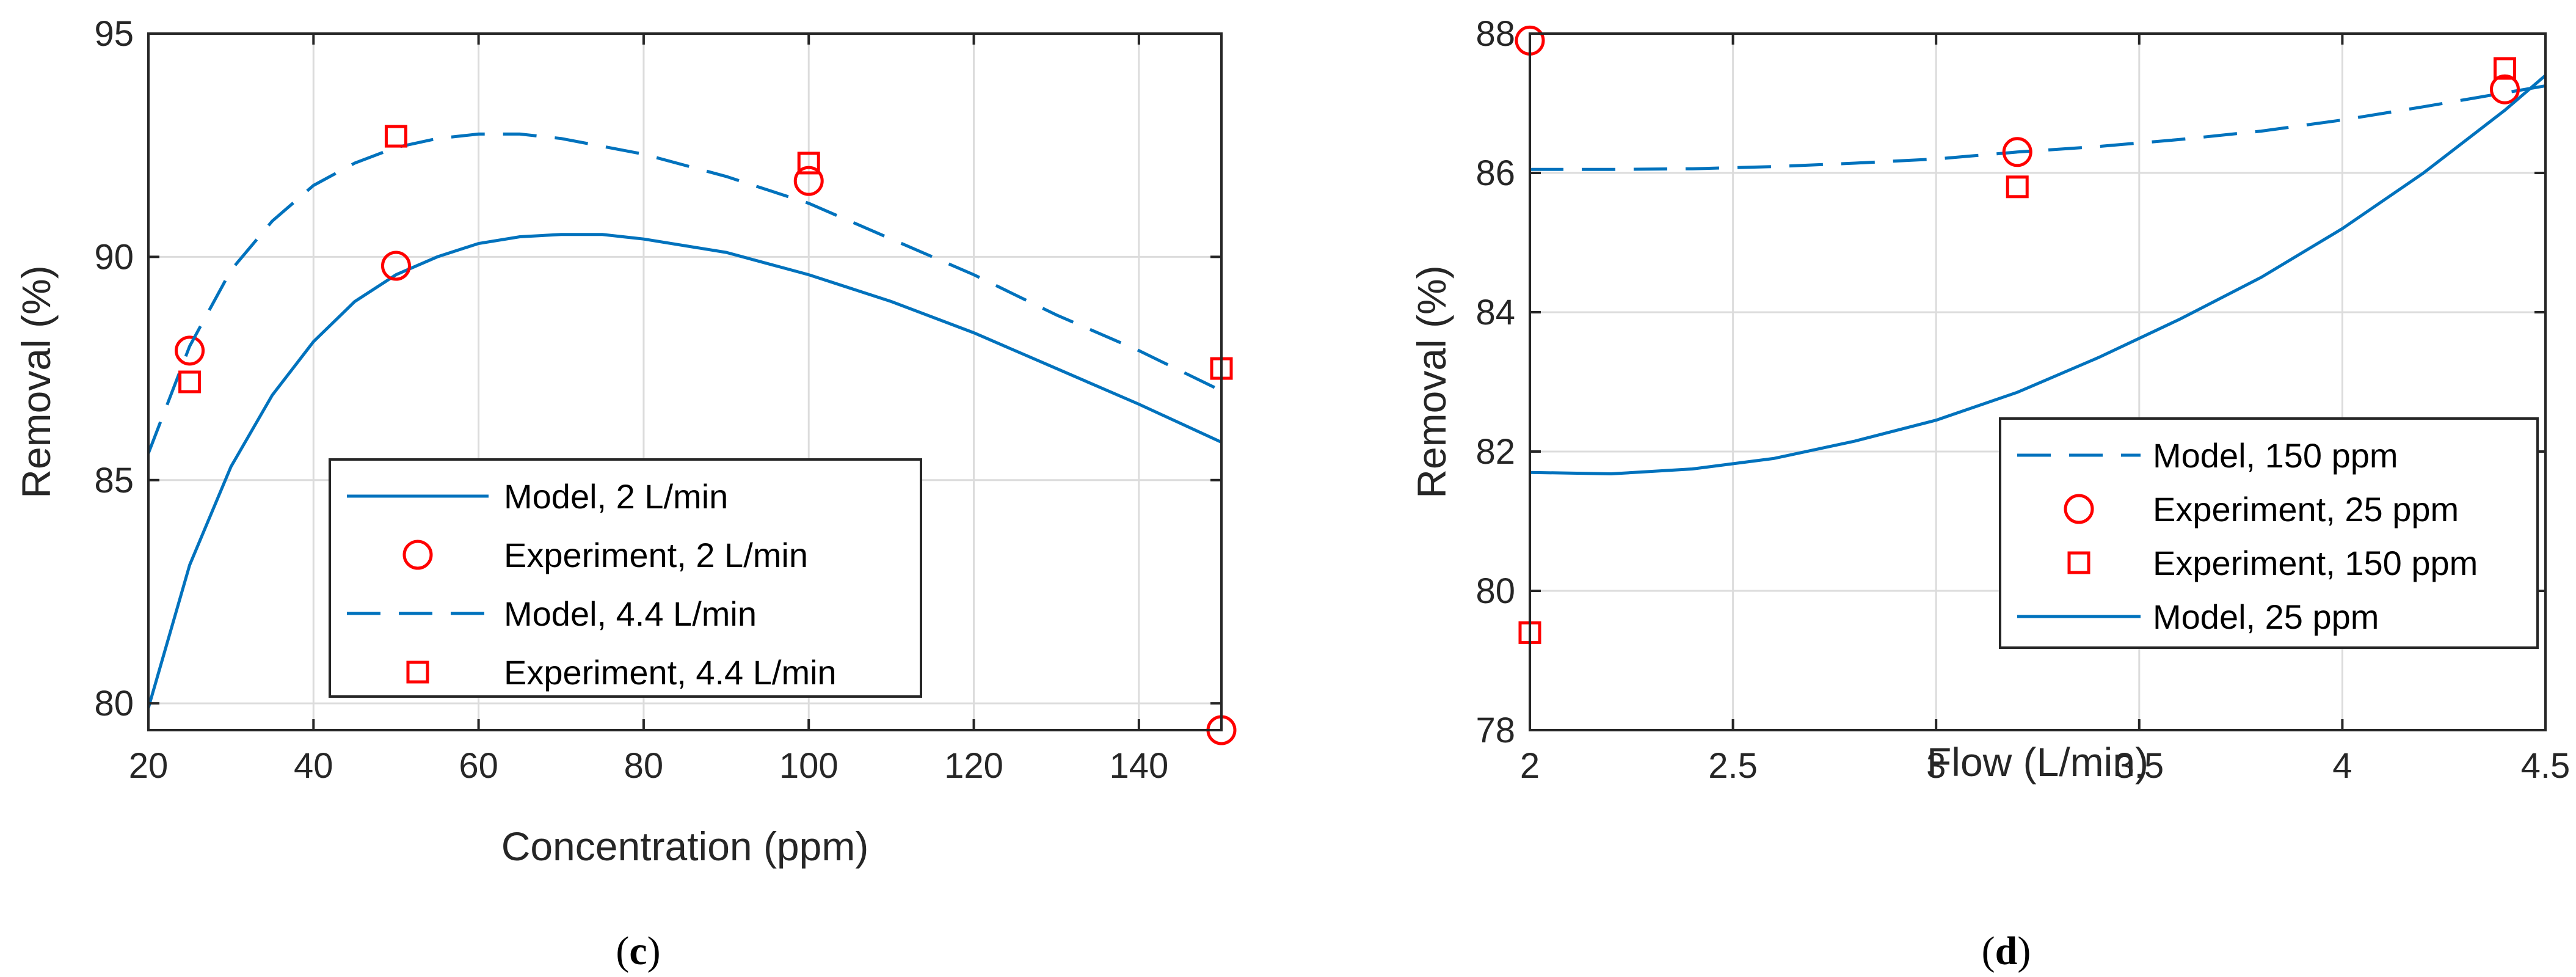 This screenshot has height=977, width=2576. Describe the element at coordinates (149, 766) in the screenshot. I see `x-tick-label: 20` at that location.